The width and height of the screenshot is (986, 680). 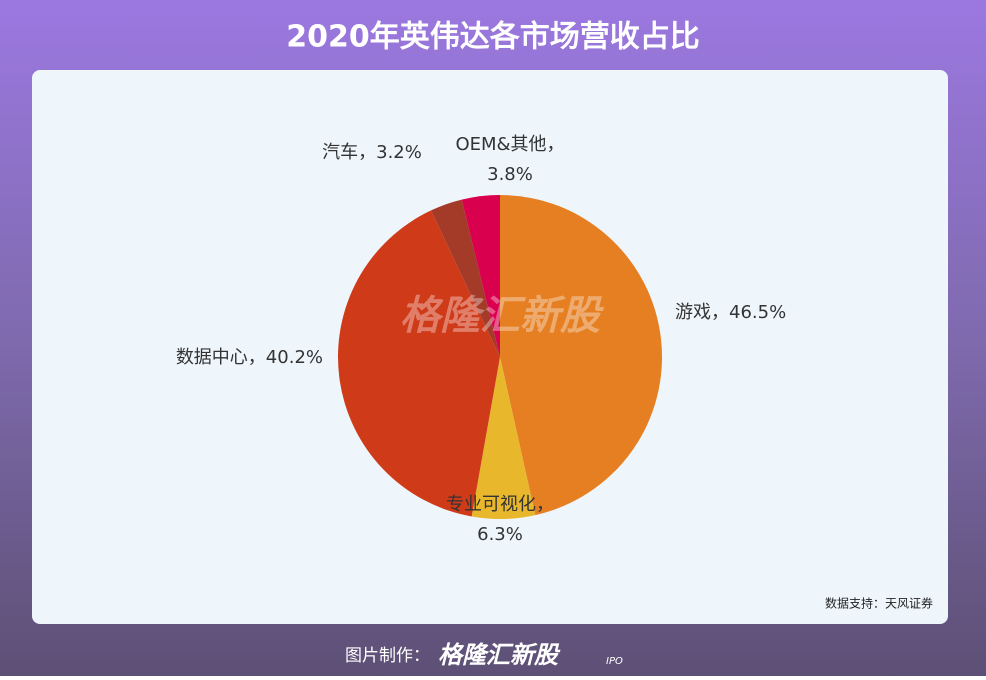 What do you see at coordinates (509, 144) in the screenshot?
I see `slice-label: OEM&其他，` at bounding box center [509, 144].